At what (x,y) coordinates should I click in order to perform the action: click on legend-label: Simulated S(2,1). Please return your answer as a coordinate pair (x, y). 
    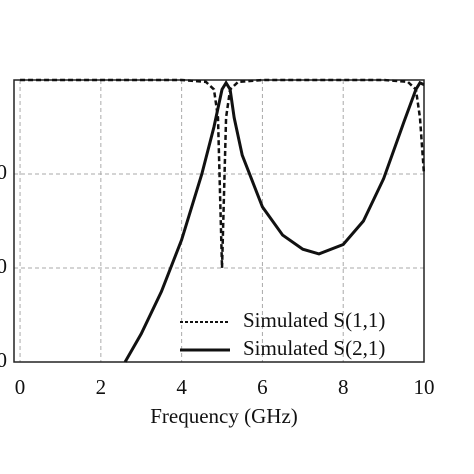
    Looking at the image, I should click on (314, 348).